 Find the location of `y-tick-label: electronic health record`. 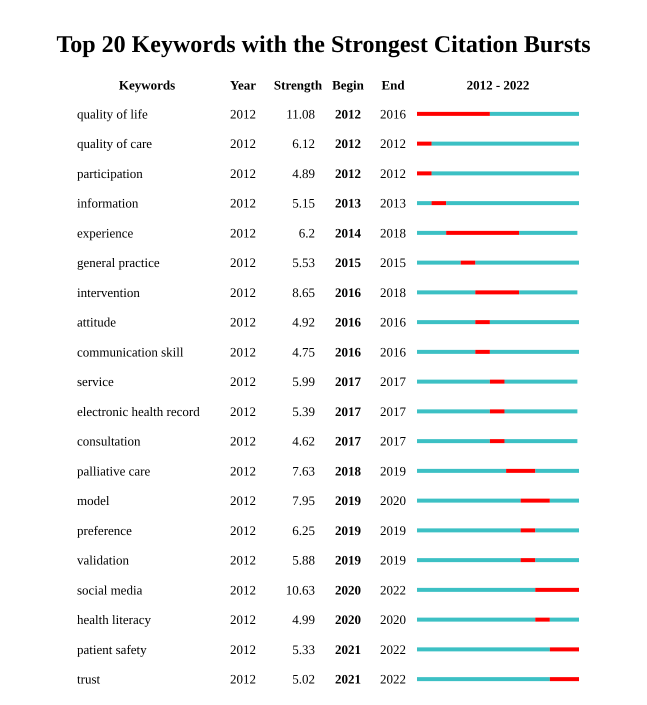

y-tick-label: electronic health record is located at coordinates (138, 411).